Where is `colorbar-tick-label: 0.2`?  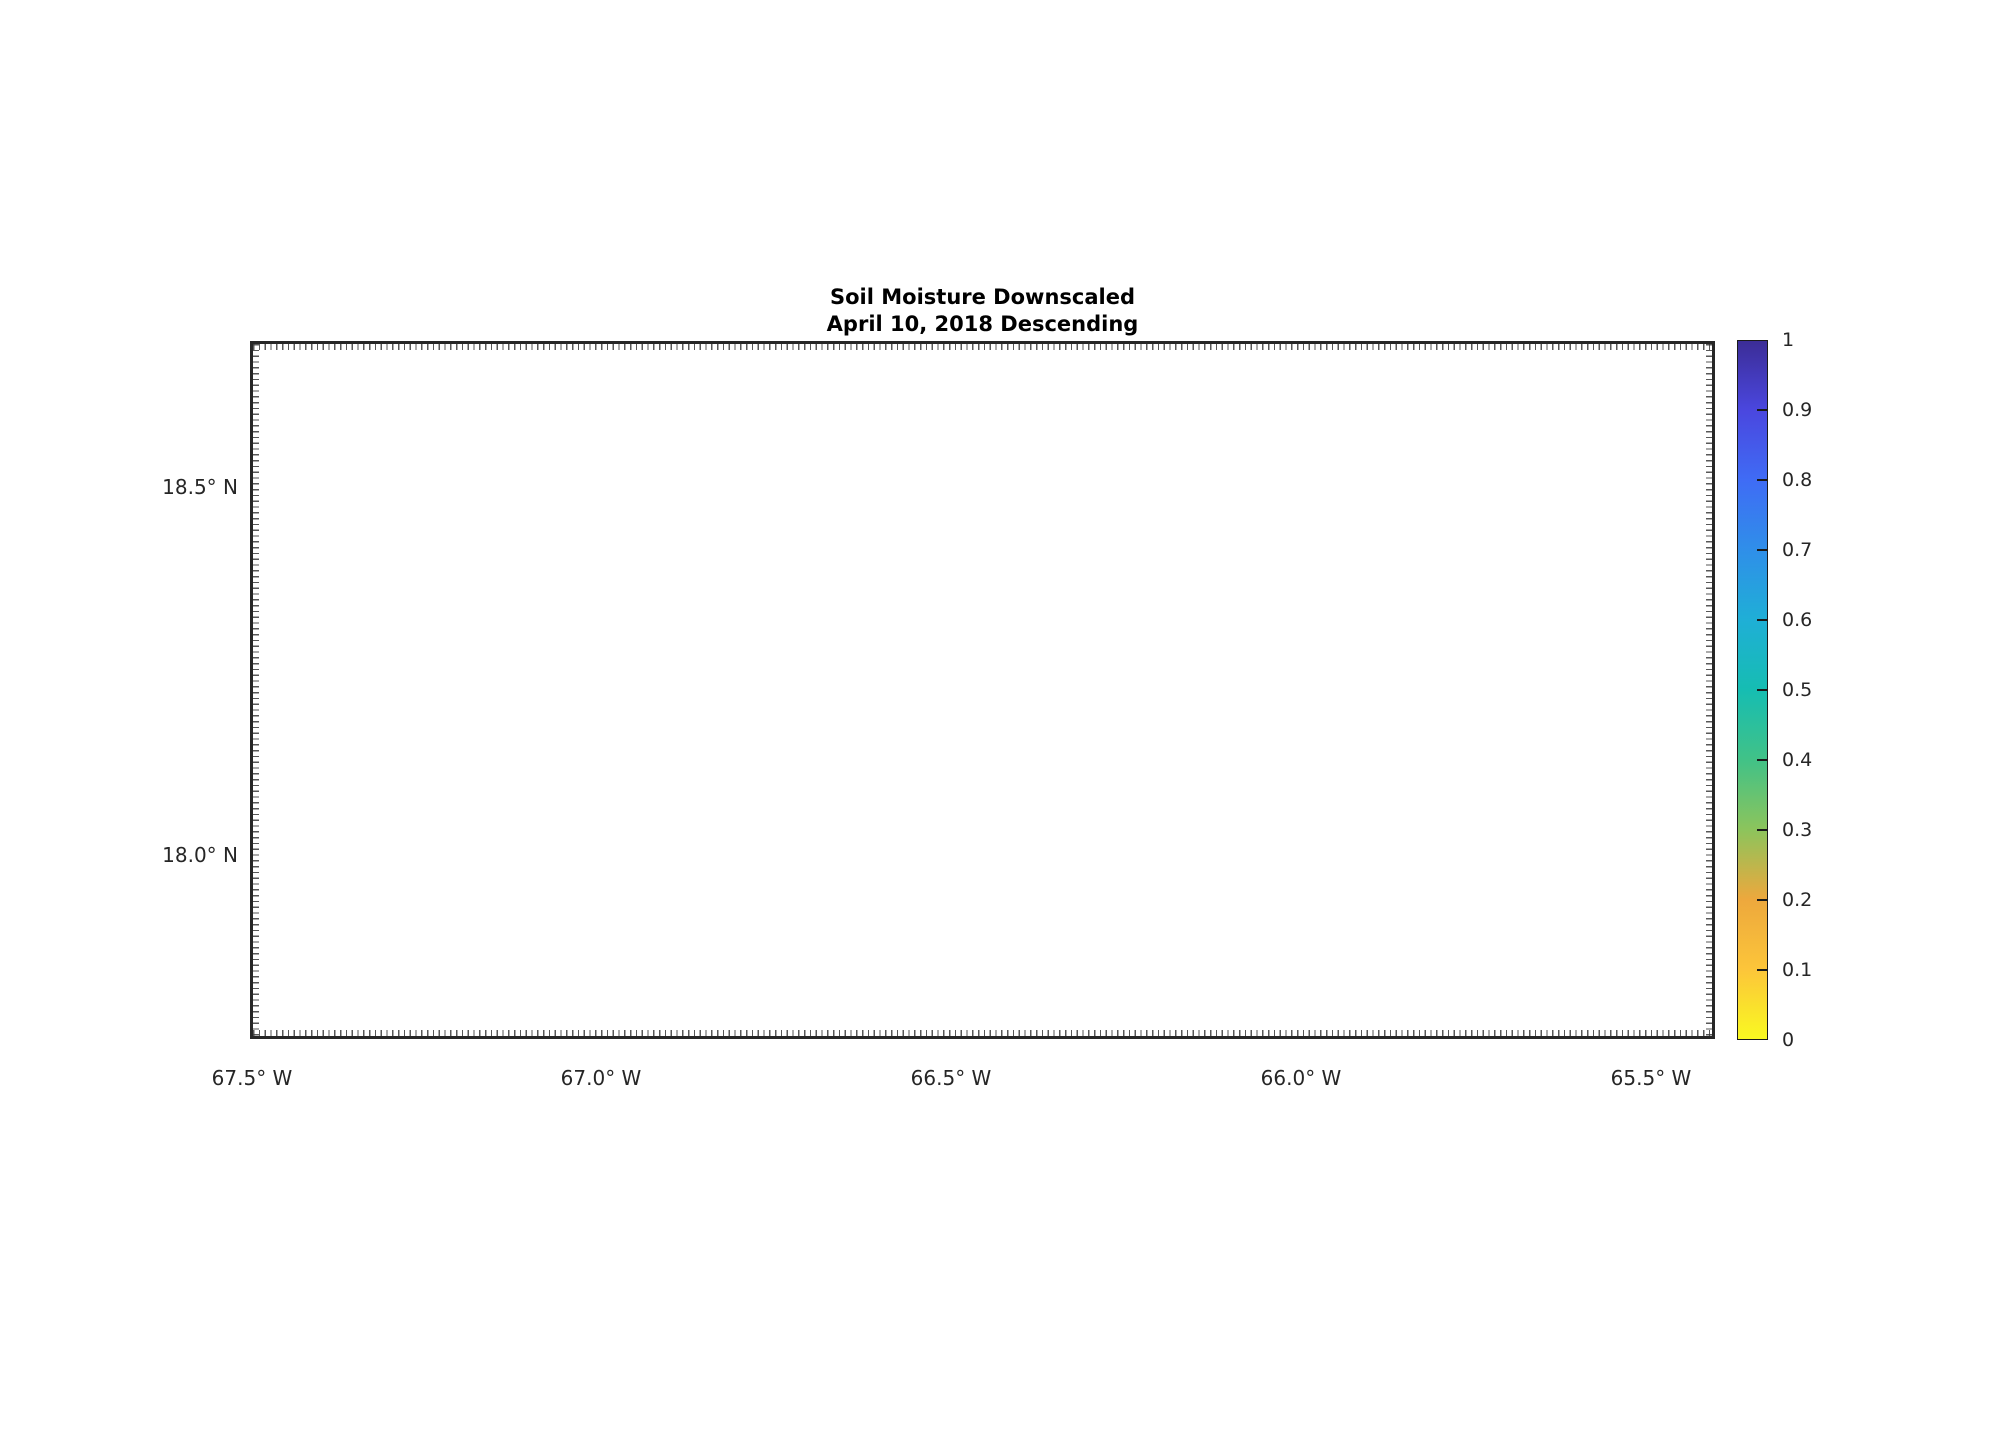
colorbar-tick-label: 0.2 is located at coordinates (1797, 900).